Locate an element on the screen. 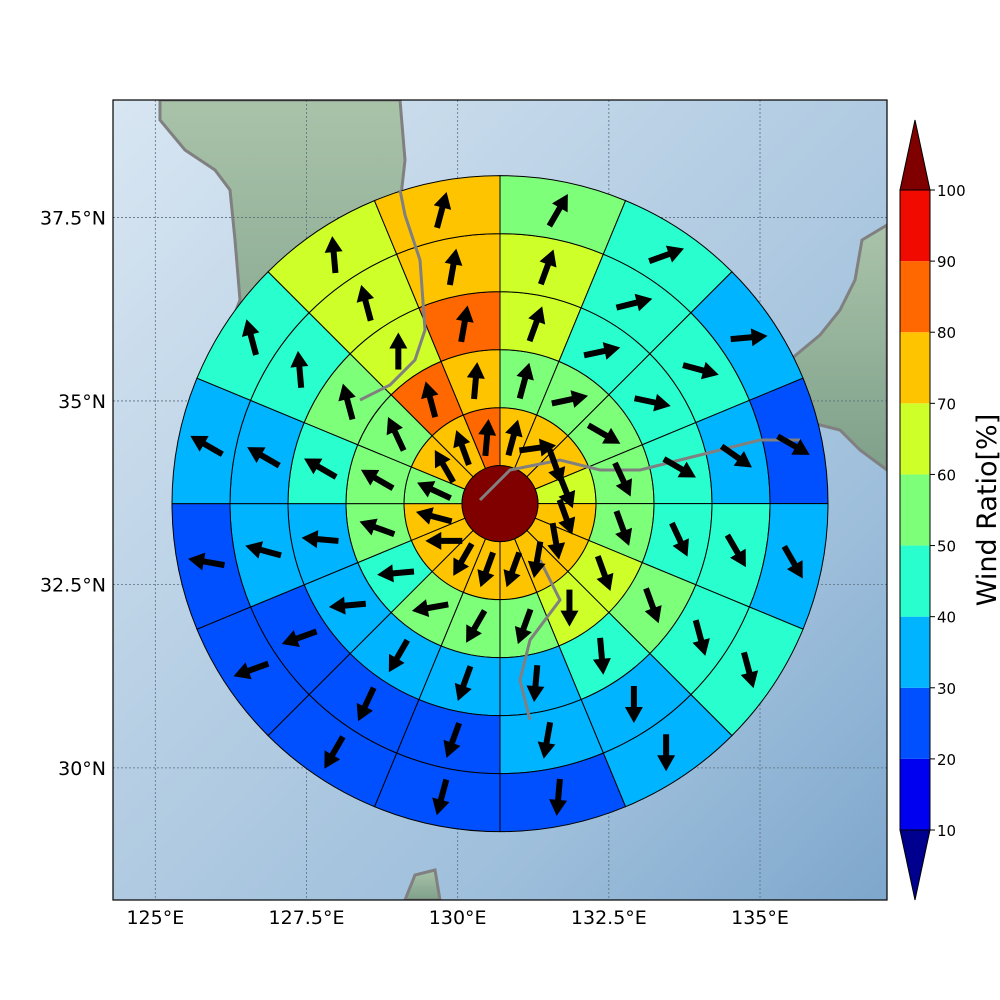  x-tick-label: 127.5°E is located at coordinates (307, 918).